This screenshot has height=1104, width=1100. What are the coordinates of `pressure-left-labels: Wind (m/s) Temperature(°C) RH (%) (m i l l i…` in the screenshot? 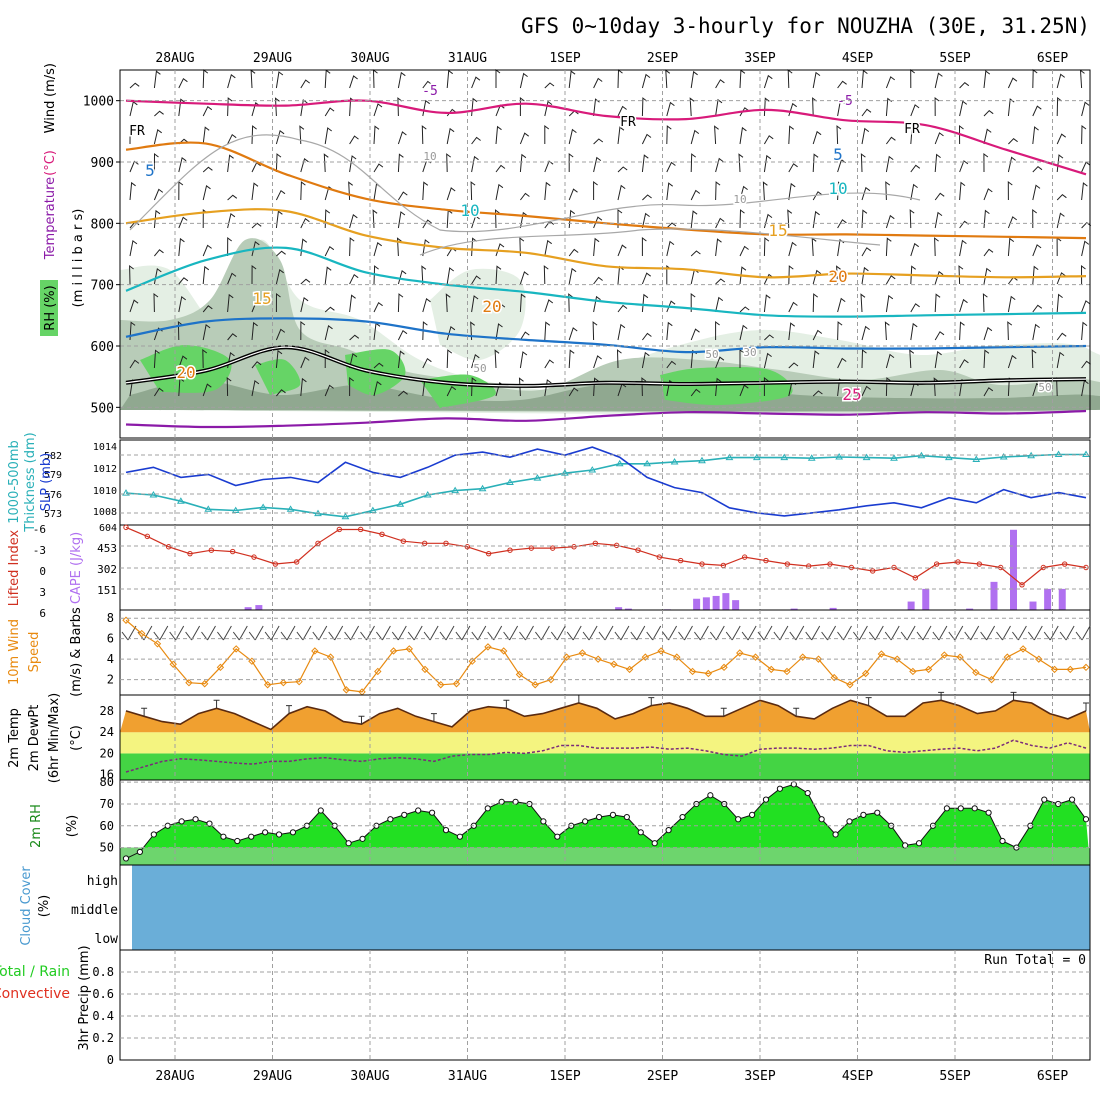 It's located at (63, 199).